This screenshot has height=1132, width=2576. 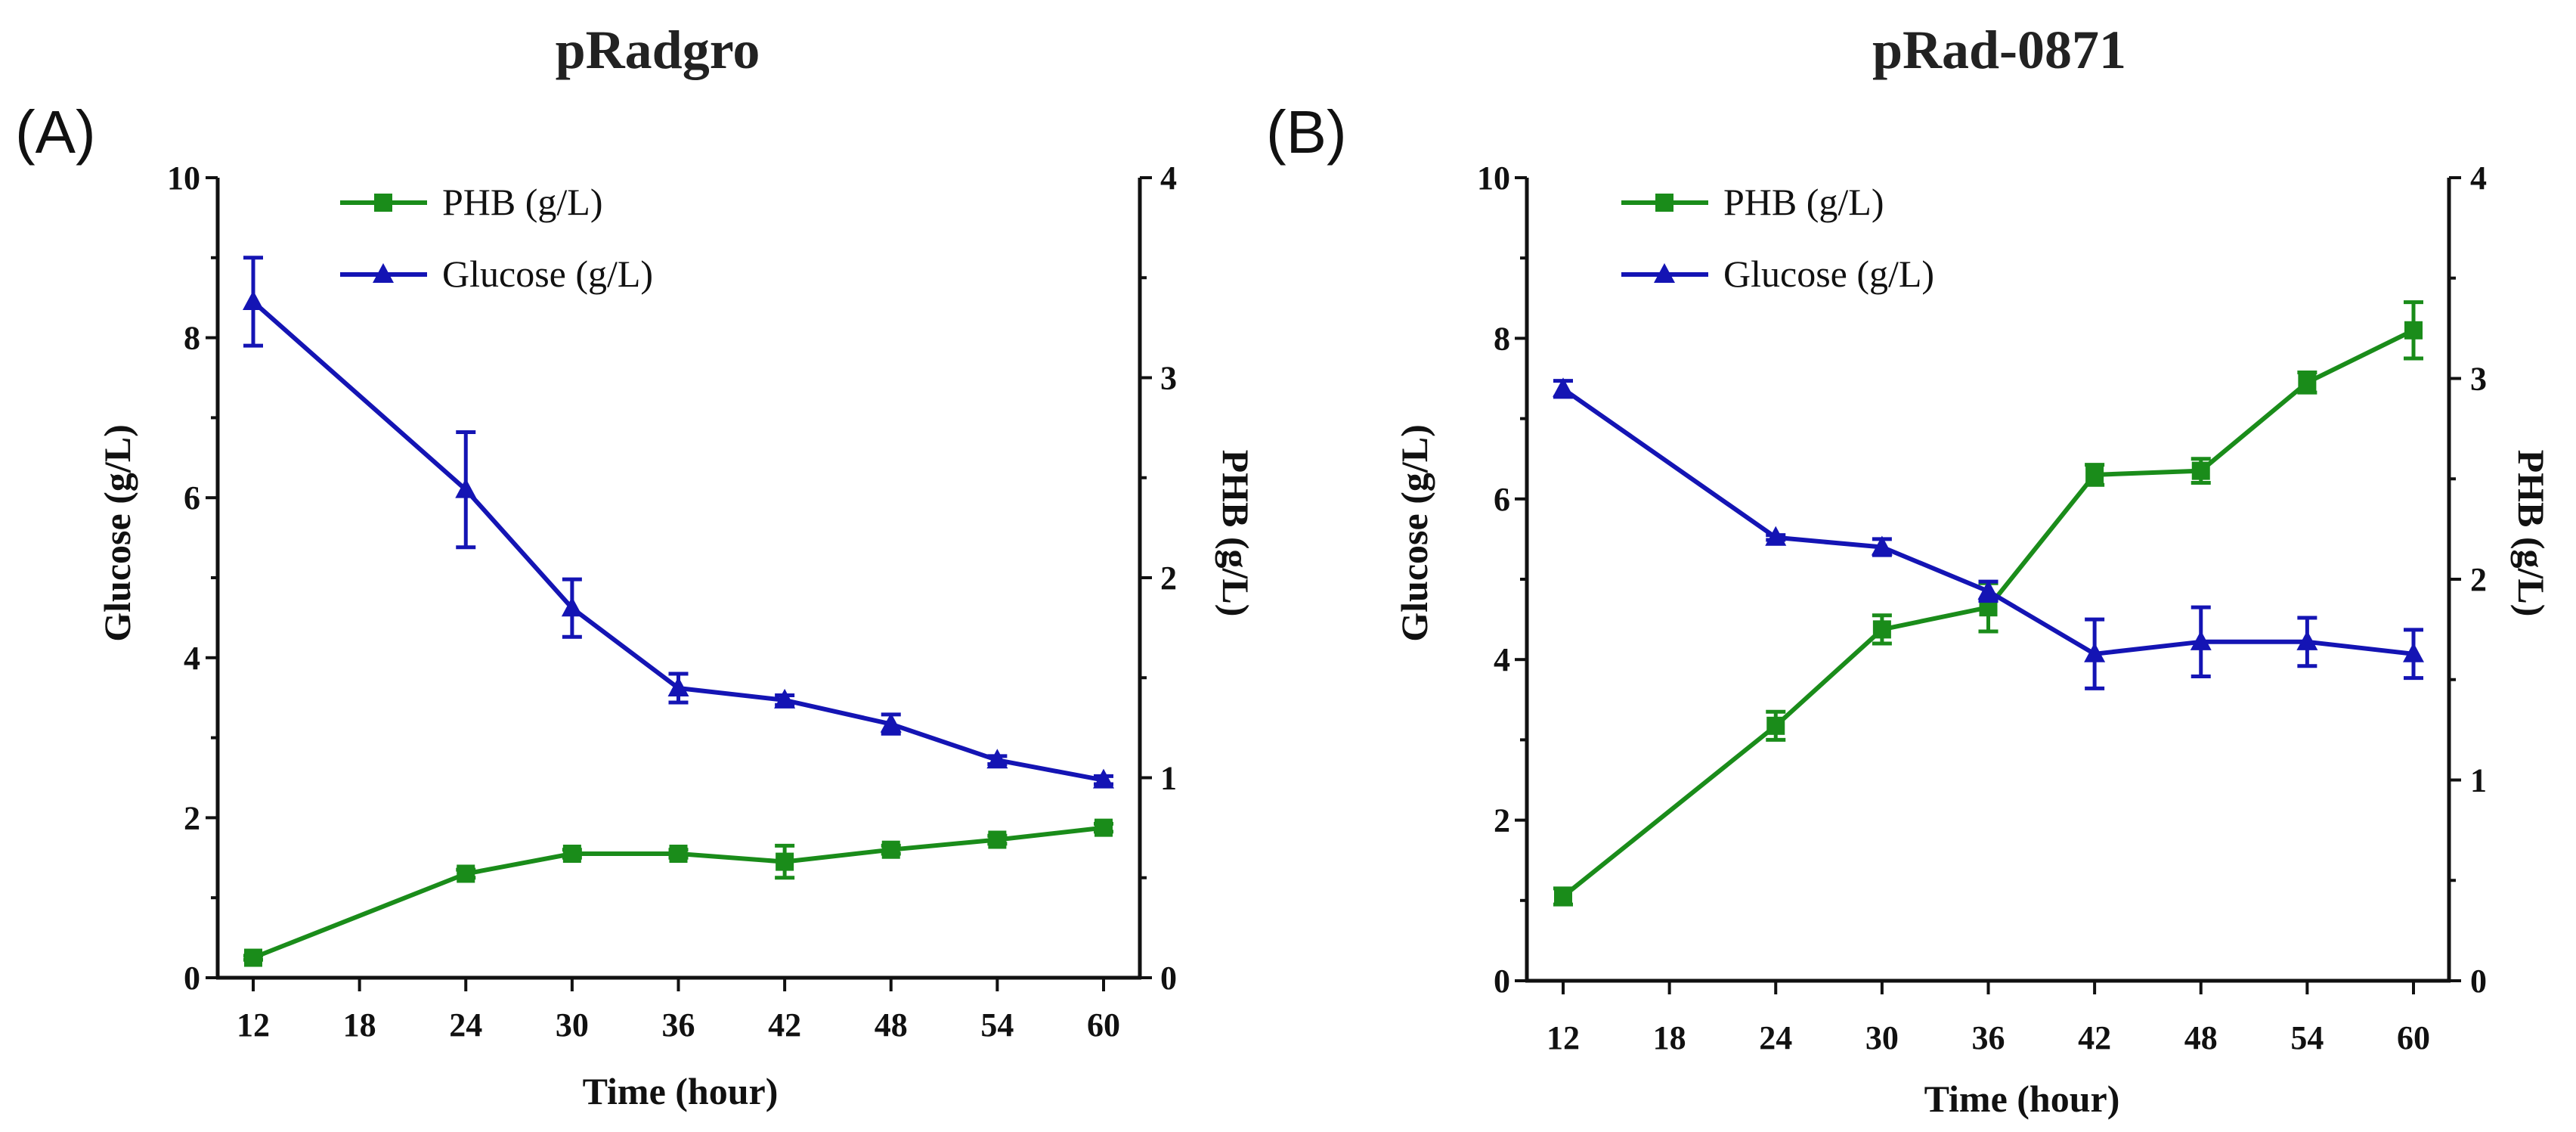 What do you see at coordinates (658, 50) in the screenshot?
I see `chart-title: pRadgro` at bounding box center [658, 50].